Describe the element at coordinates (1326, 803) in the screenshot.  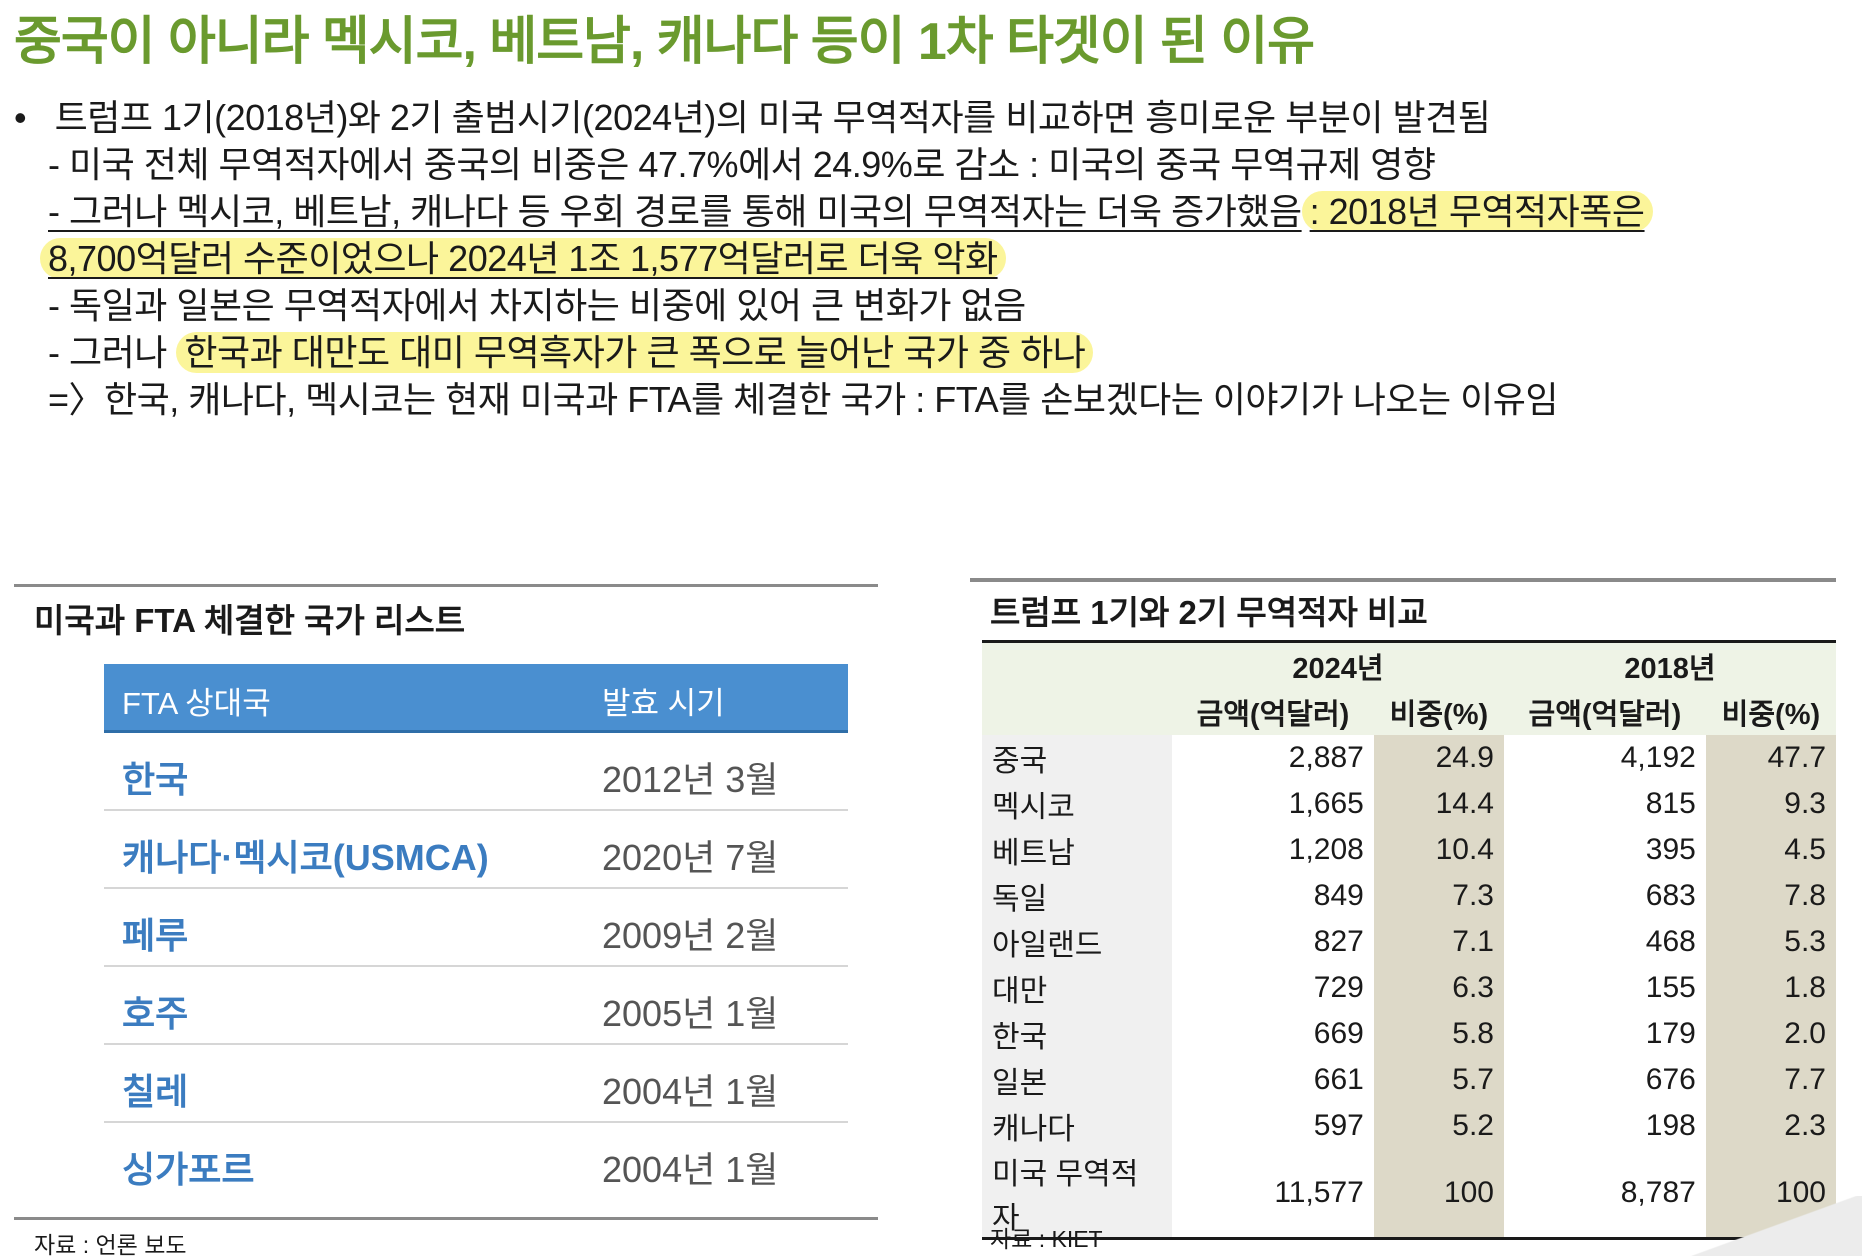
I see `amount-2024-cell: 1,665` at that location.